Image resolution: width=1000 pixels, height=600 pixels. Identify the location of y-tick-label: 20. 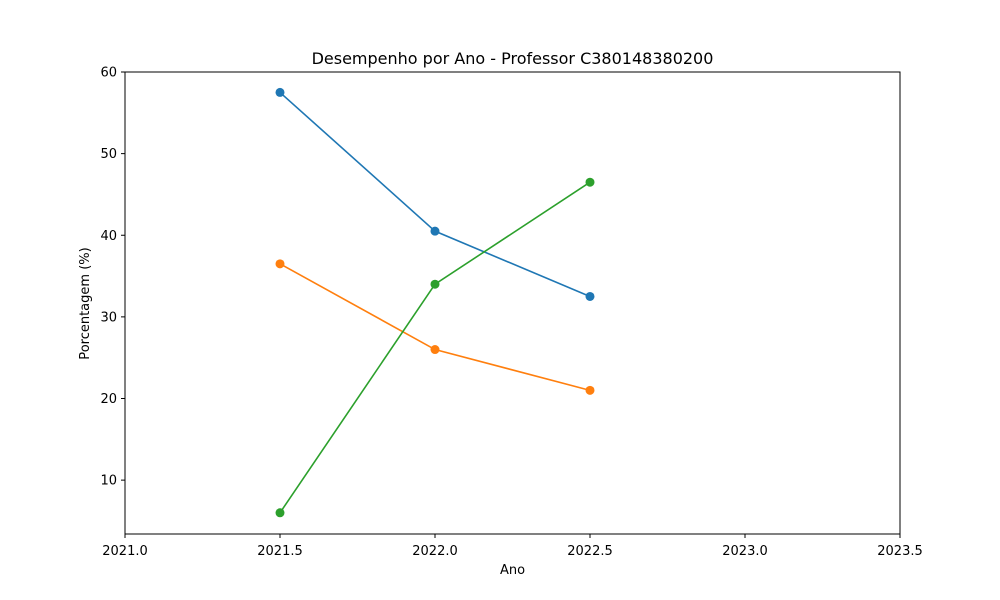
(108, 399).